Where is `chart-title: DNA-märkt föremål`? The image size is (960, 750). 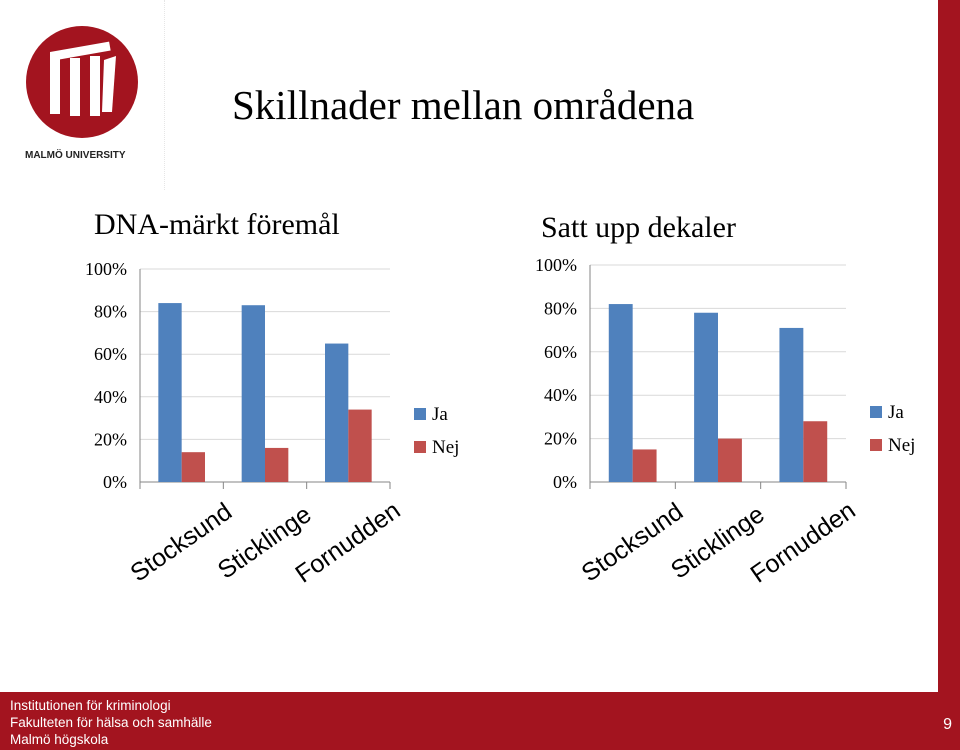 chart-title: DNA-märkt föremål is located at coordinates (217, 224).